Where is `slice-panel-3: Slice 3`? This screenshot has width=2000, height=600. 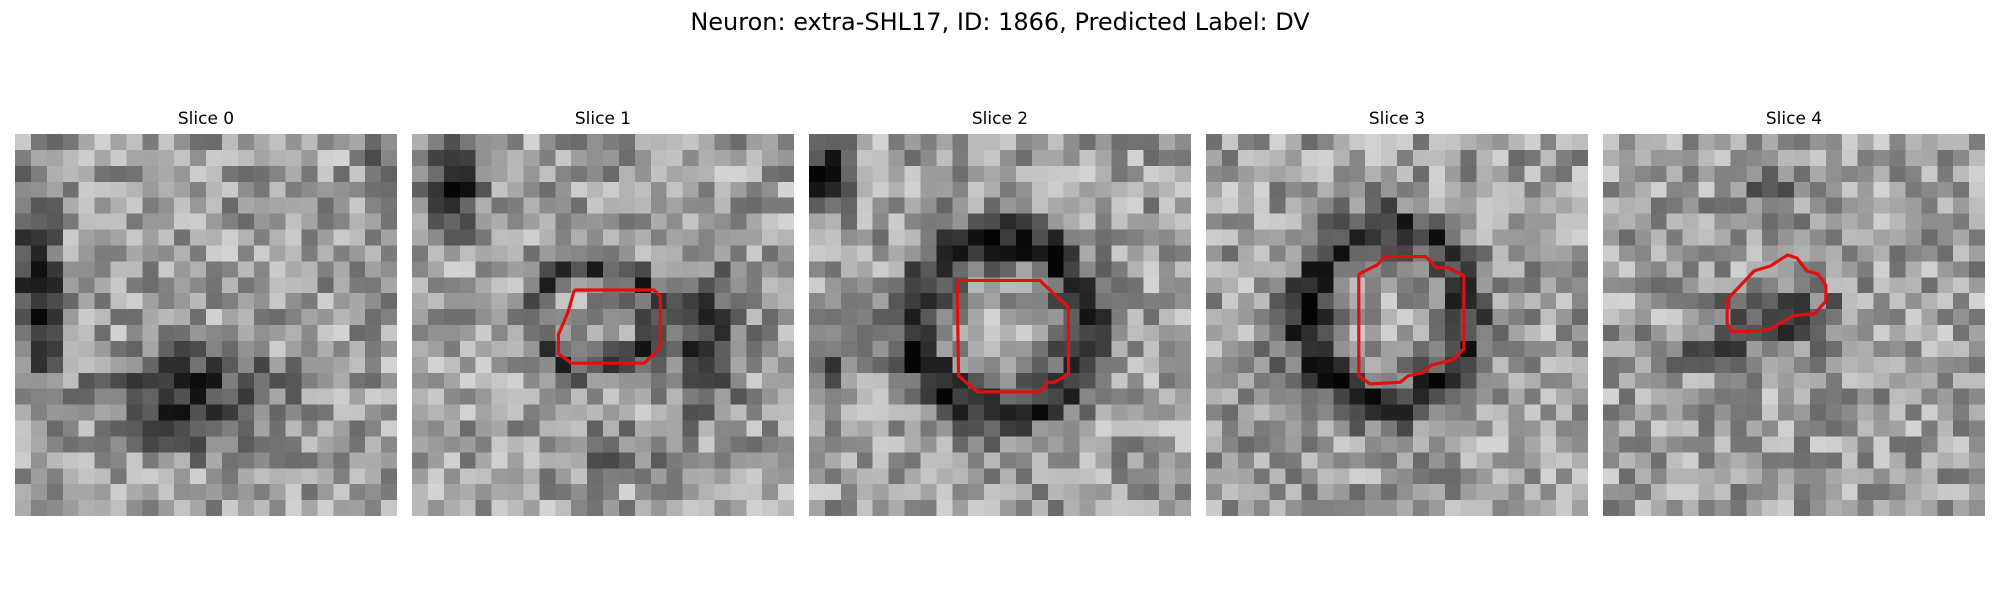 slice-panel-3: Slice 3 is located at coordinates (1397, 312).